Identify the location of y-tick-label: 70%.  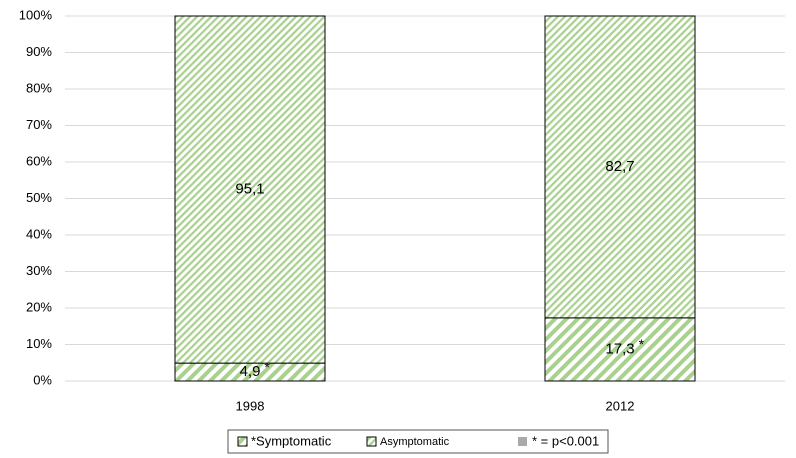
(39, 124).